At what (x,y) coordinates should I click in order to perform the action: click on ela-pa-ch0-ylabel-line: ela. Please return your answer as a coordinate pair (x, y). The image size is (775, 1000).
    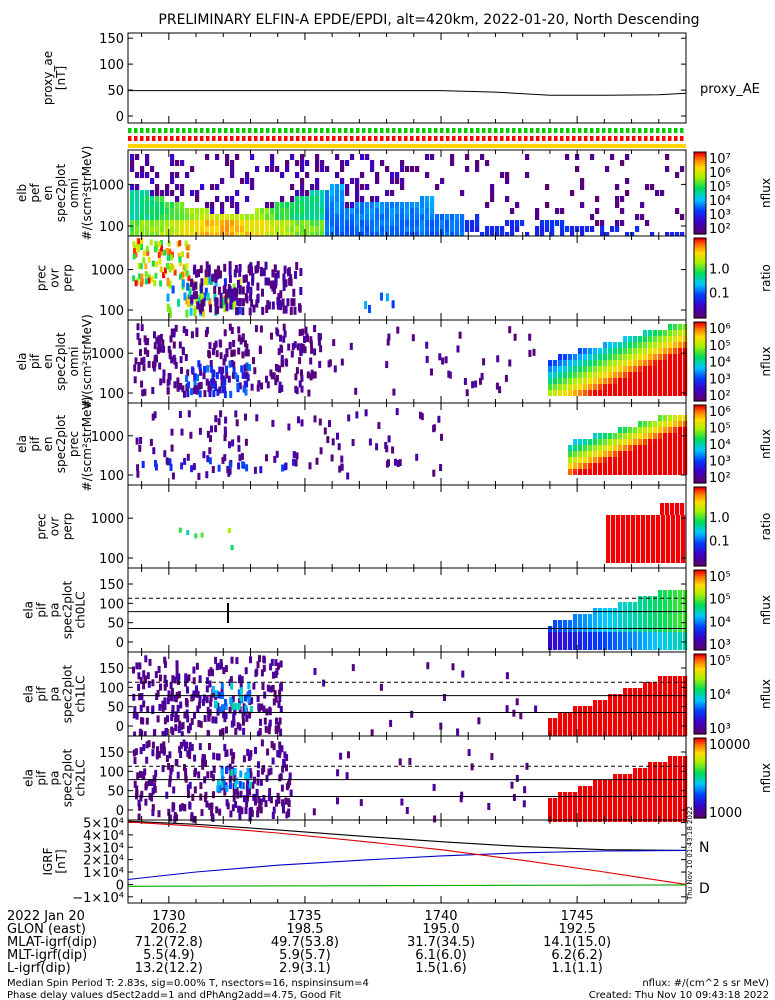
    Looking at the image, I should click on (29, 610).